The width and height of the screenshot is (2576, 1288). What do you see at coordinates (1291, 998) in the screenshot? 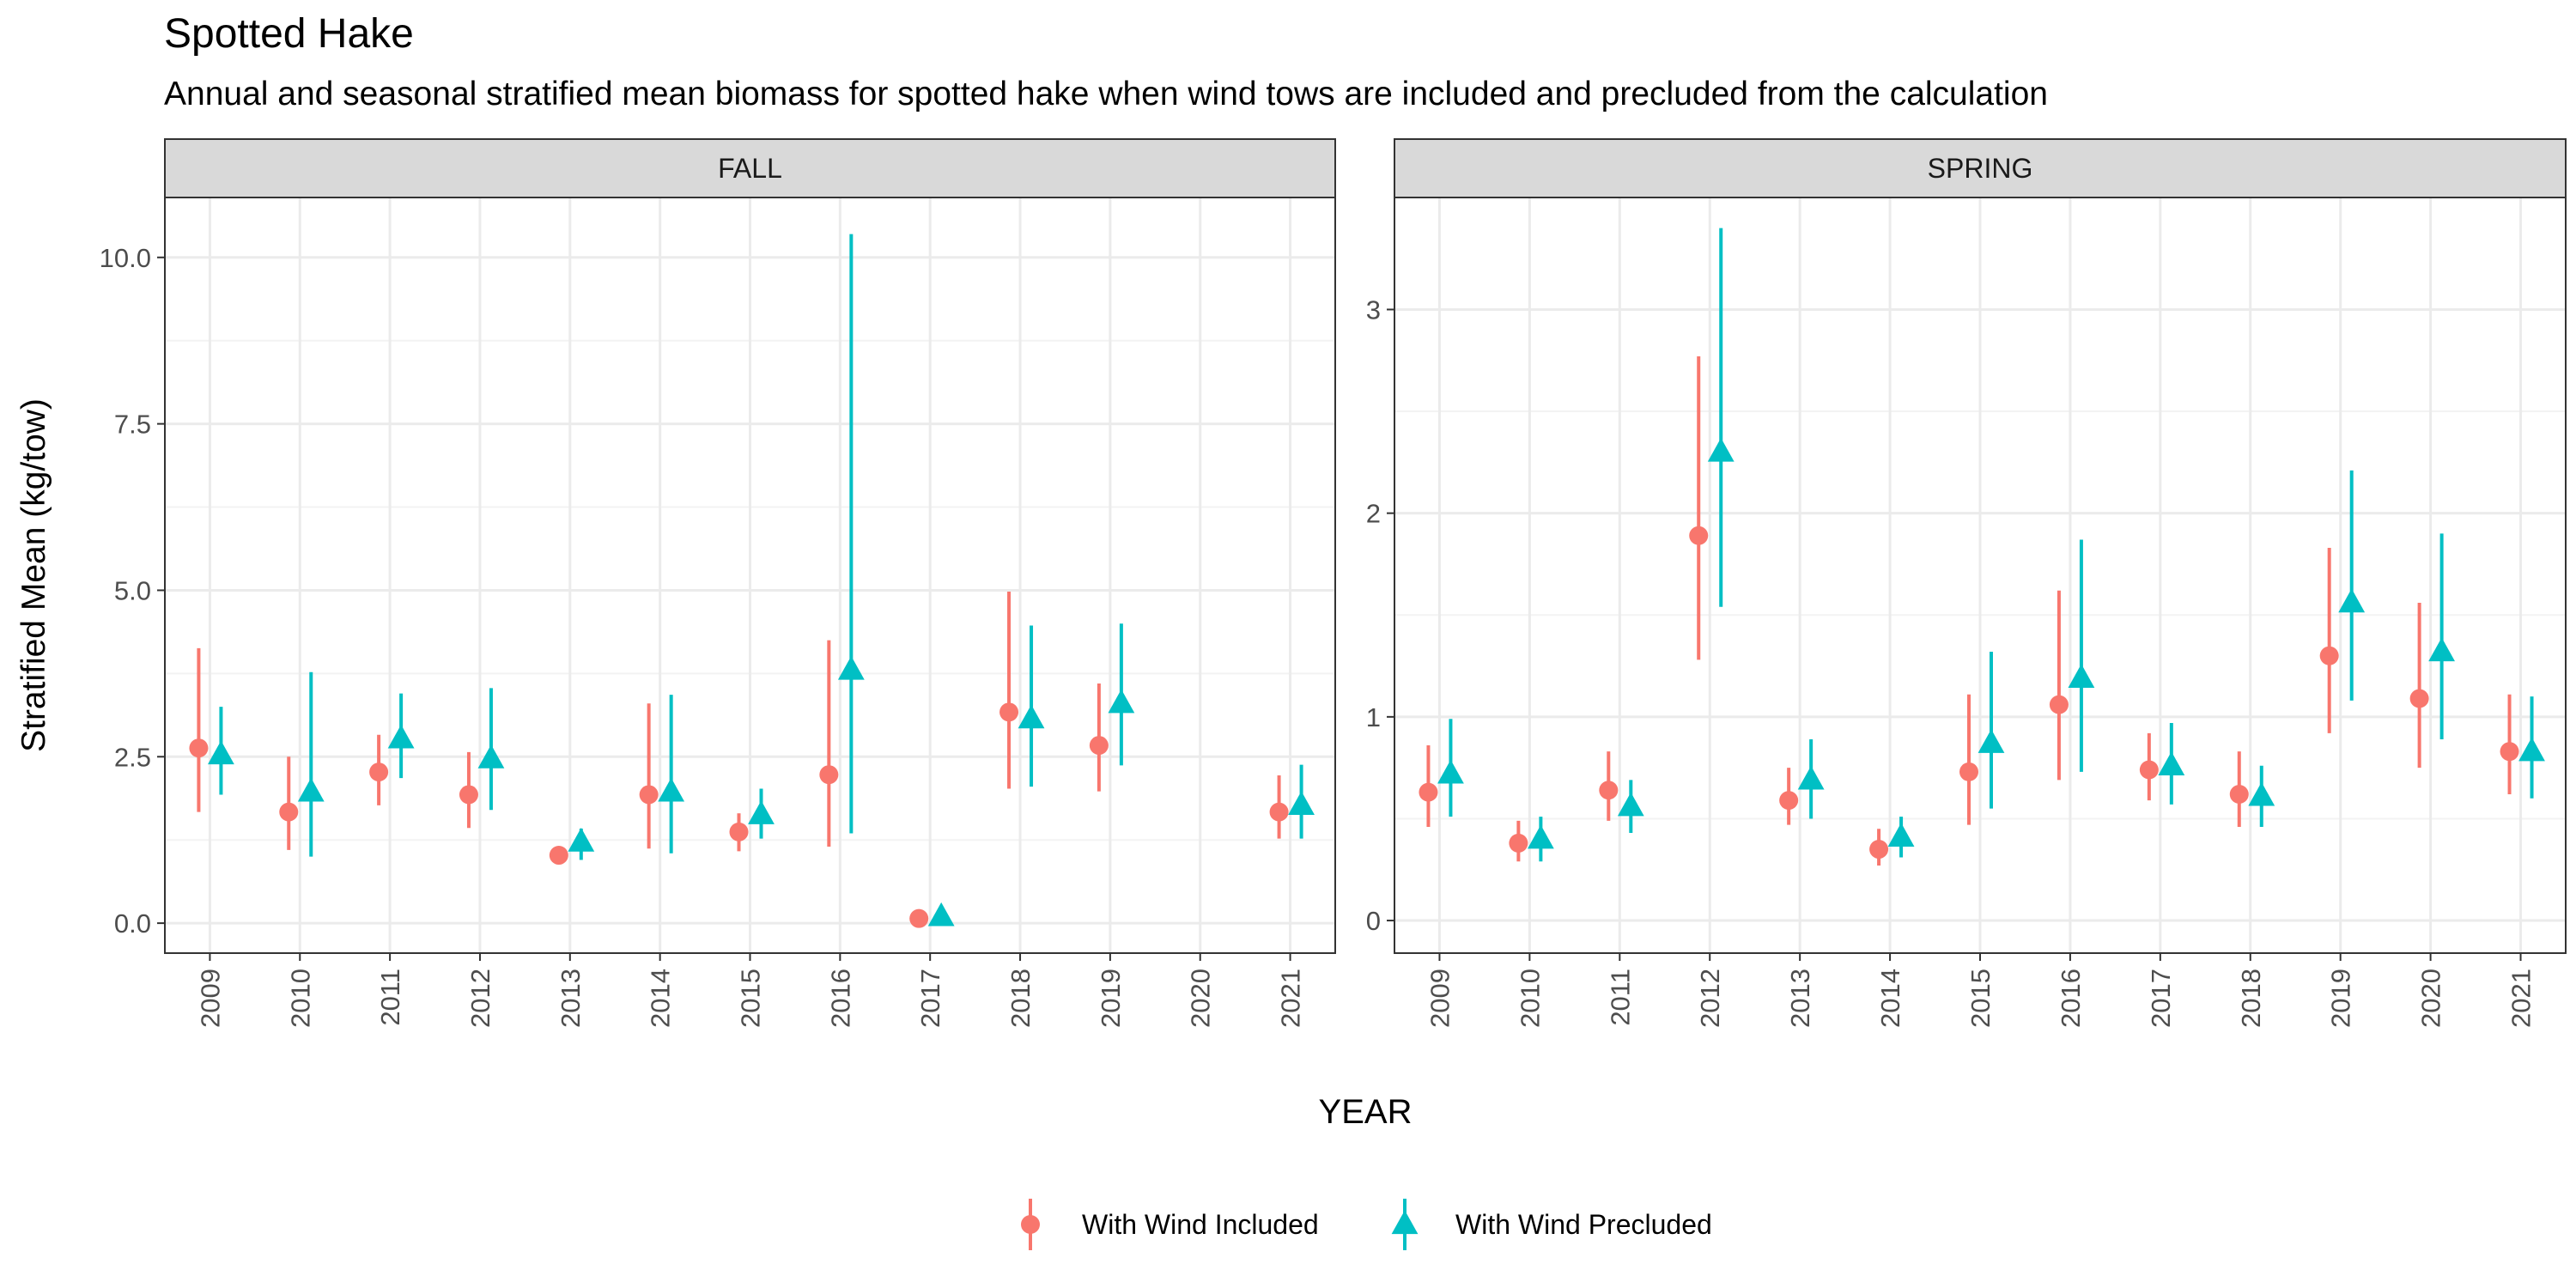
I see `x-tick-label-fall: 2021` at bounding box center [1291, 998].